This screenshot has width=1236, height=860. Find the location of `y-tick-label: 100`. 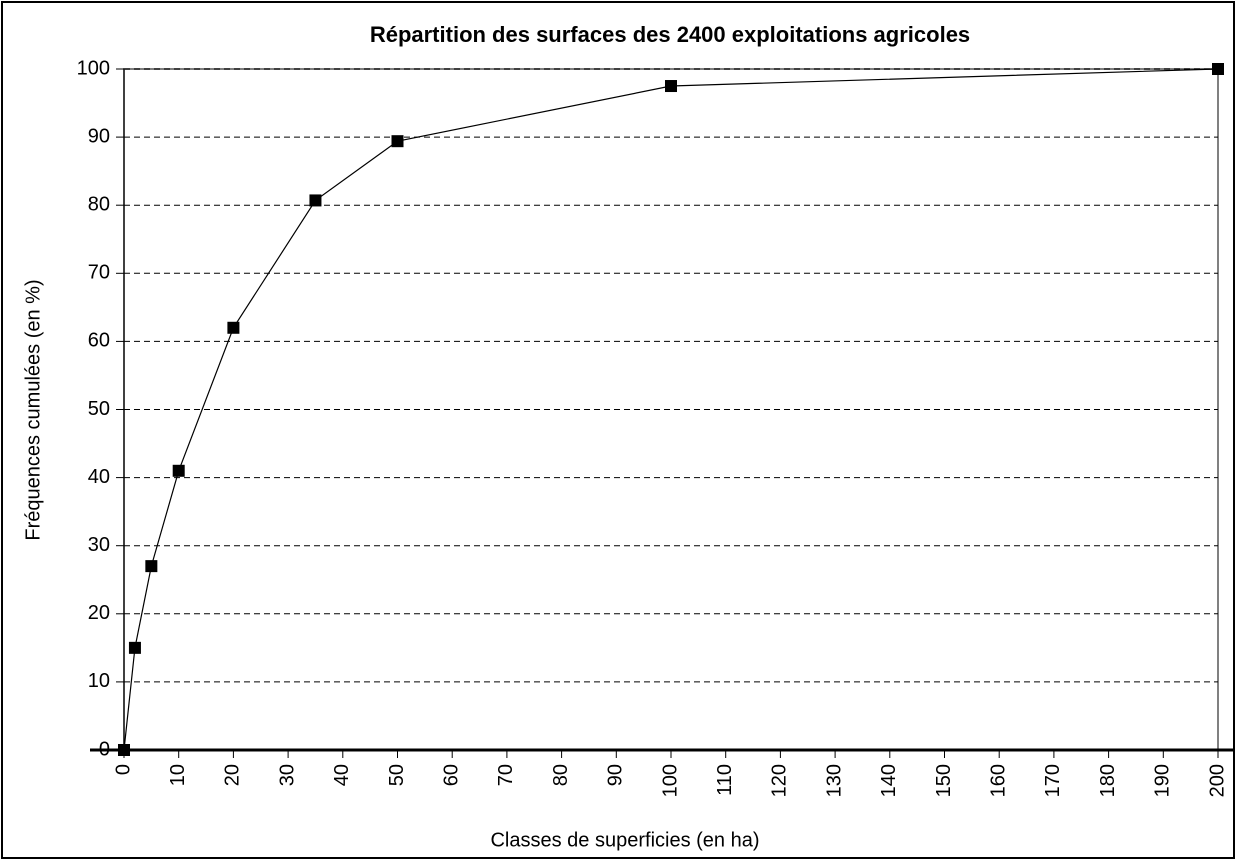

y-tick-label: 100 is located at coordinates (93, 68).